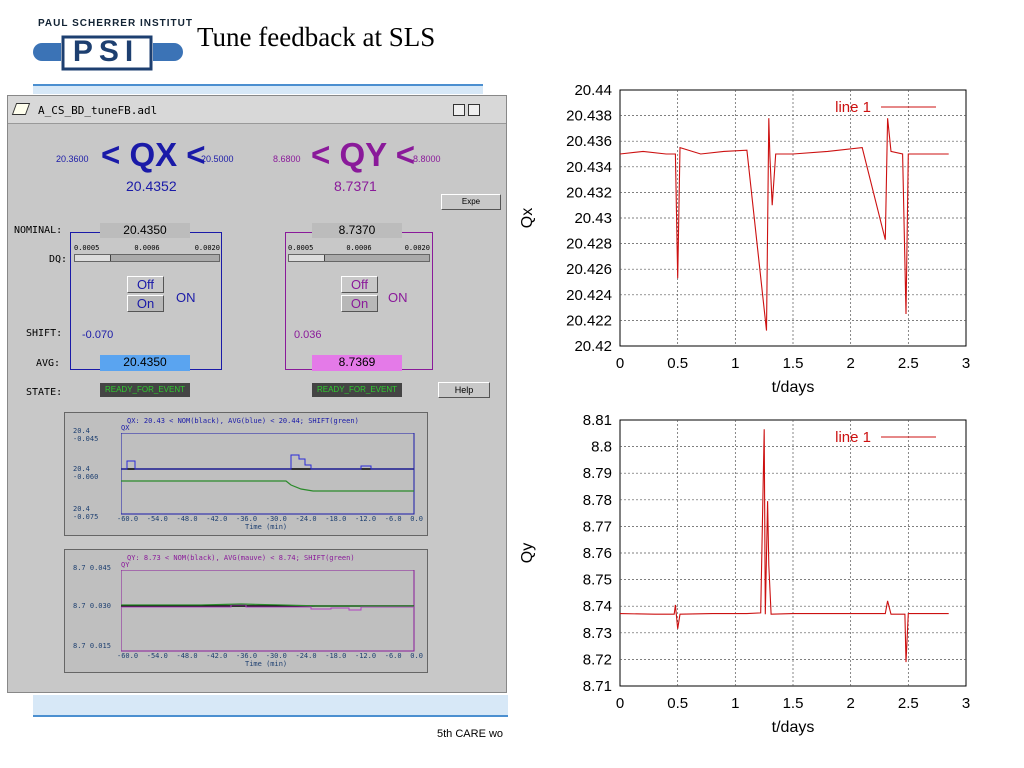 Image resolution: width=1024 pixels, height=768 pixels. Describe the element at coordinates (217, 656) in the screenshot. I see `qy-strip-xtick: -42.0` at that location.